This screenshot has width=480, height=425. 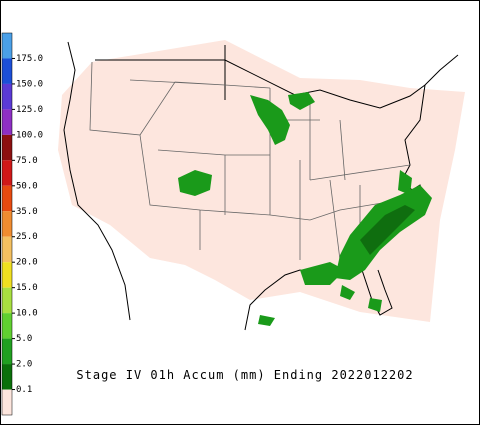 I want to click on legend-label: 25.0, so click(x=27, y=237).